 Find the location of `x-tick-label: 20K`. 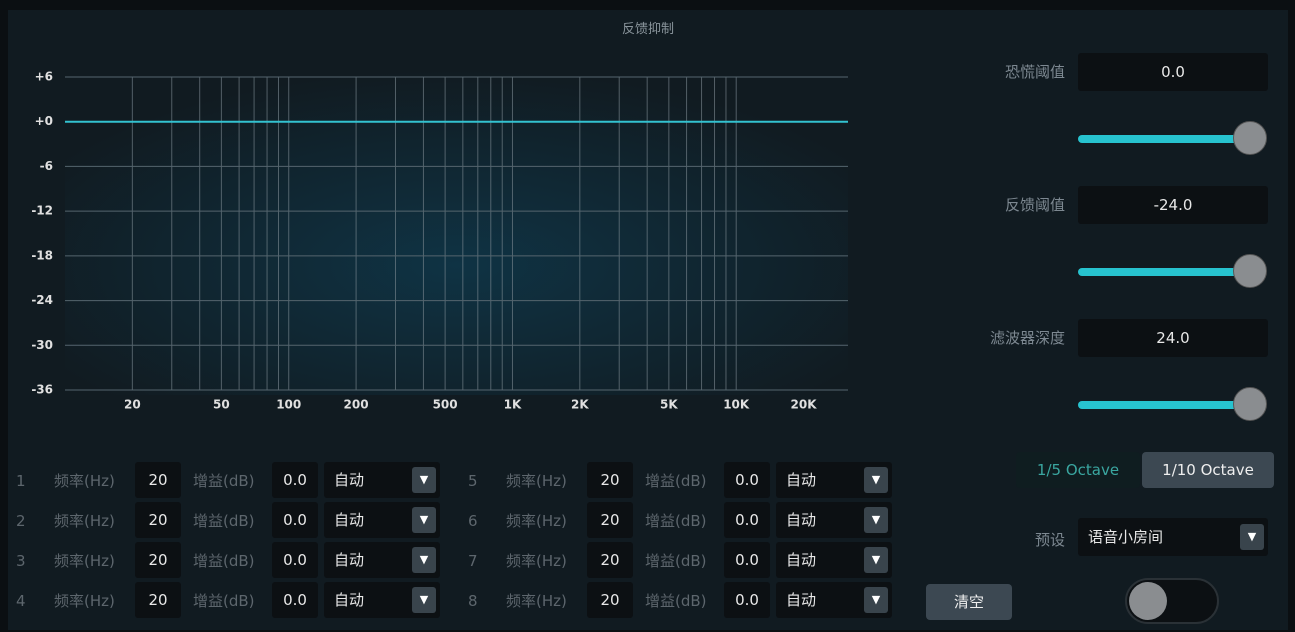

x-tick-label: 20K is located at coordinates (804, 405).